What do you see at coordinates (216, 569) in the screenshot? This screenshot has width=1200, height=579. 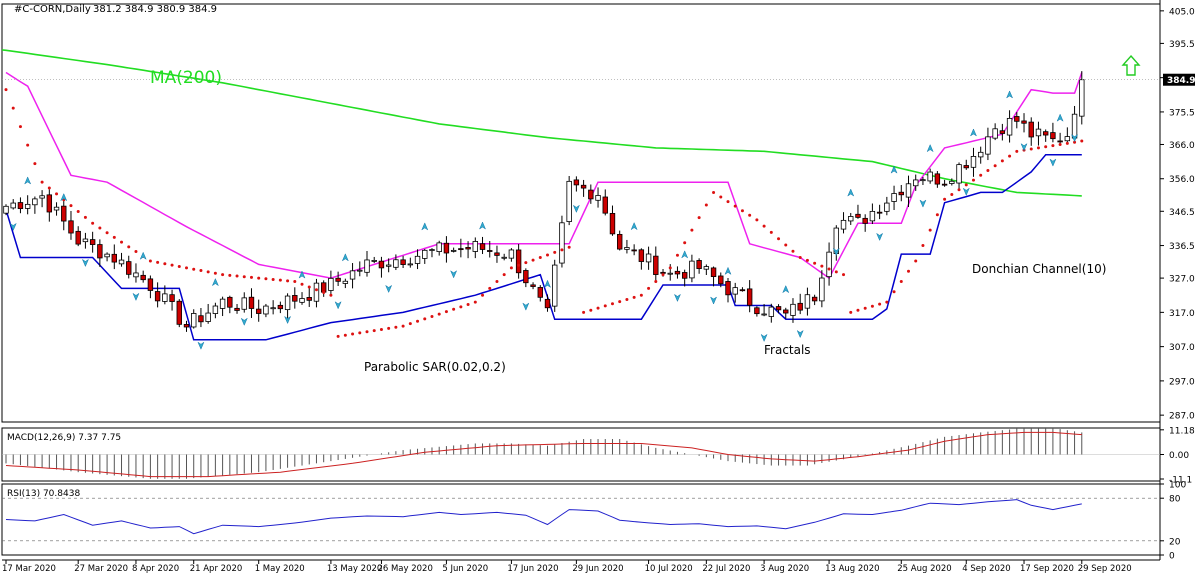 I see `time-tick-label: 21 Apr 2020` at bounding box center [216, 569].